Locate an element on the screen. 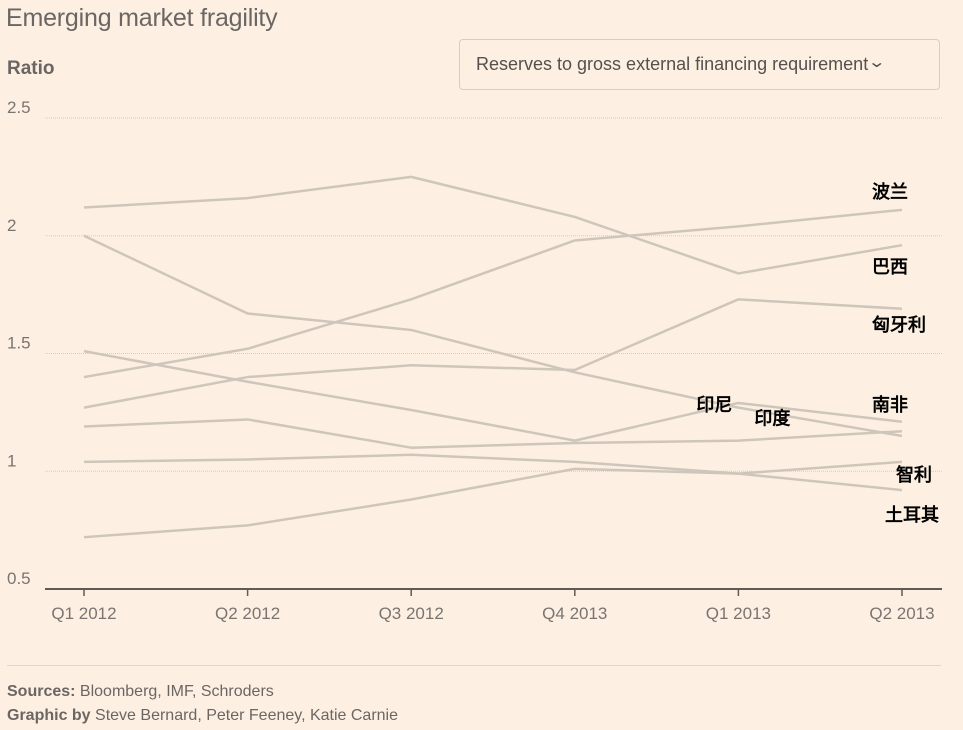  series-label: 巴西 is located at coordinates (890, 267).